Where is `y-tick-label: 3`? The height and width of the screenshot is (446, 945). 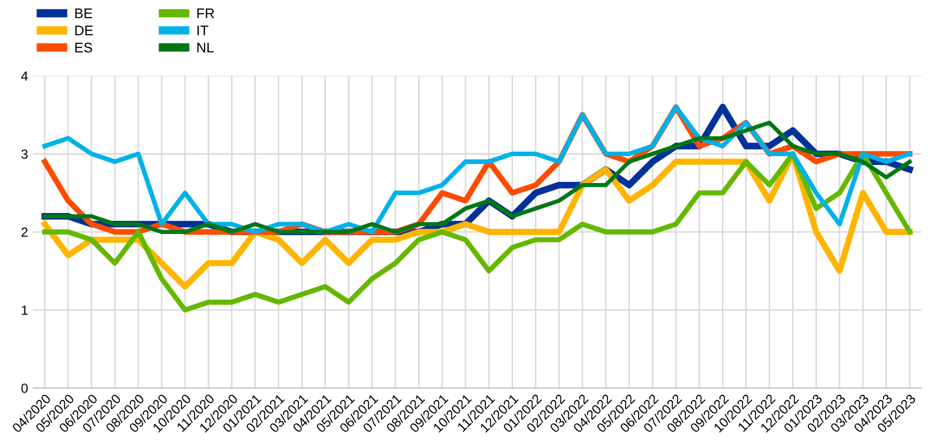
y-tick-label: 3 is located at coordinates (24, 154).